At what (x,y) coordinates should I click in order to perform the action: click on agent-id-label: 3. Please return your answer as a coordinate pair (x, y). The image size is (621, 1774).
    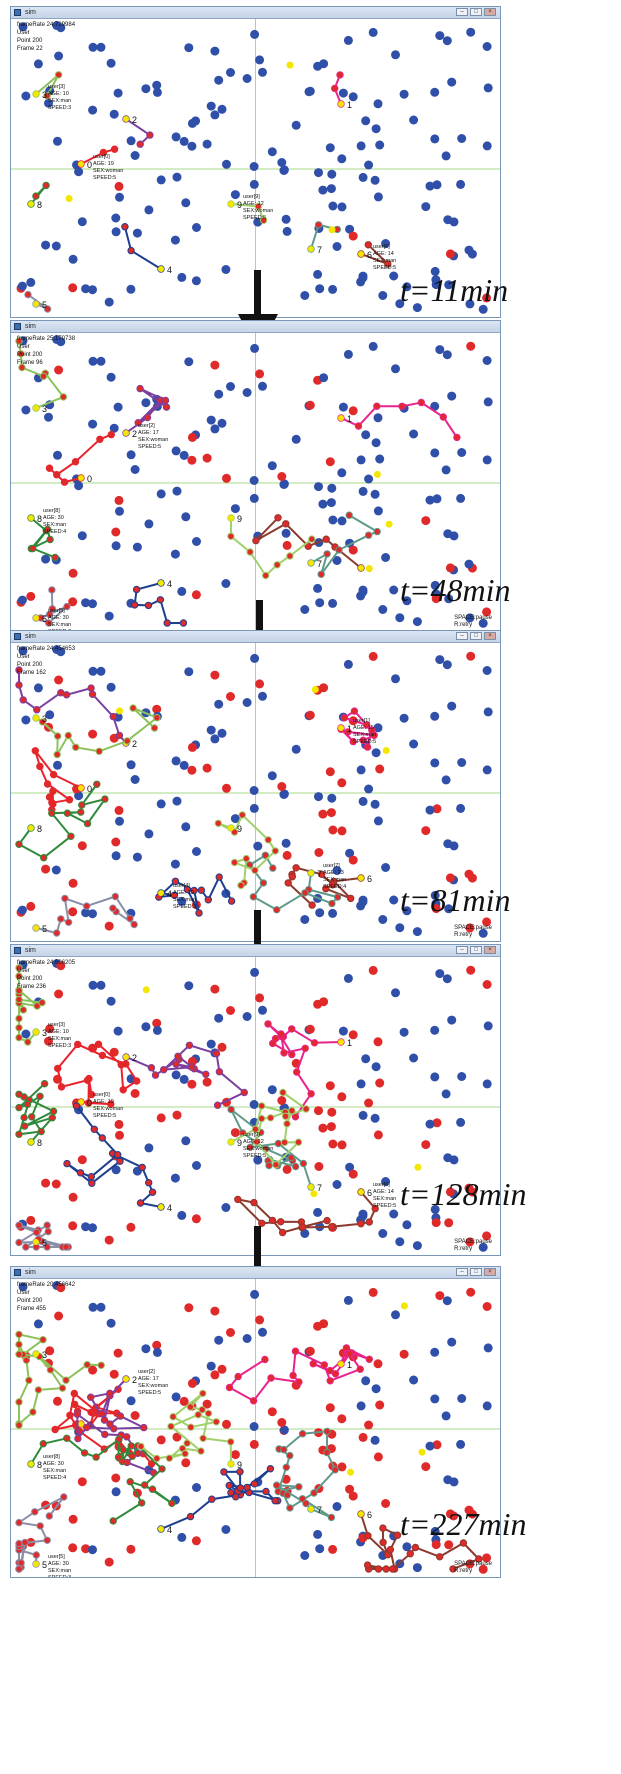
    Looking at the image, I should click on (44, 1033).